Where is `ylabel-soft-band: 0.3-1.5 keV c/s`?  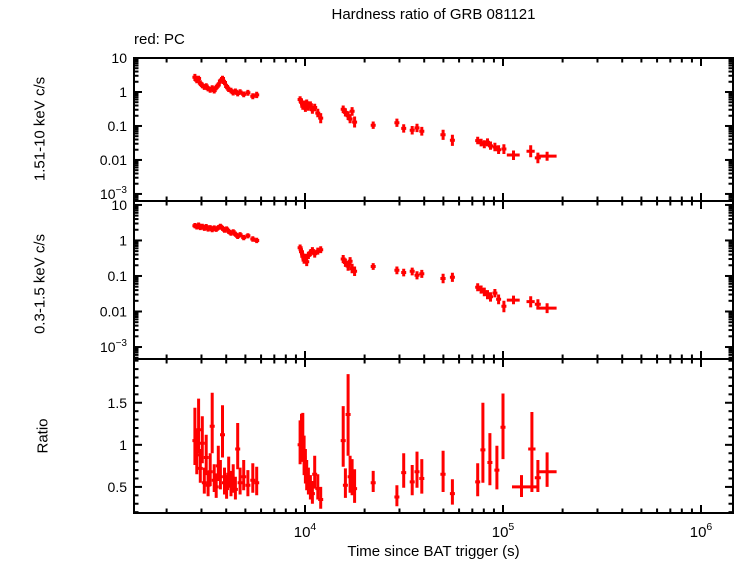
ylabel-soft-band: 0.3-1.5 keV c/s is located at coordinates (40, 284).